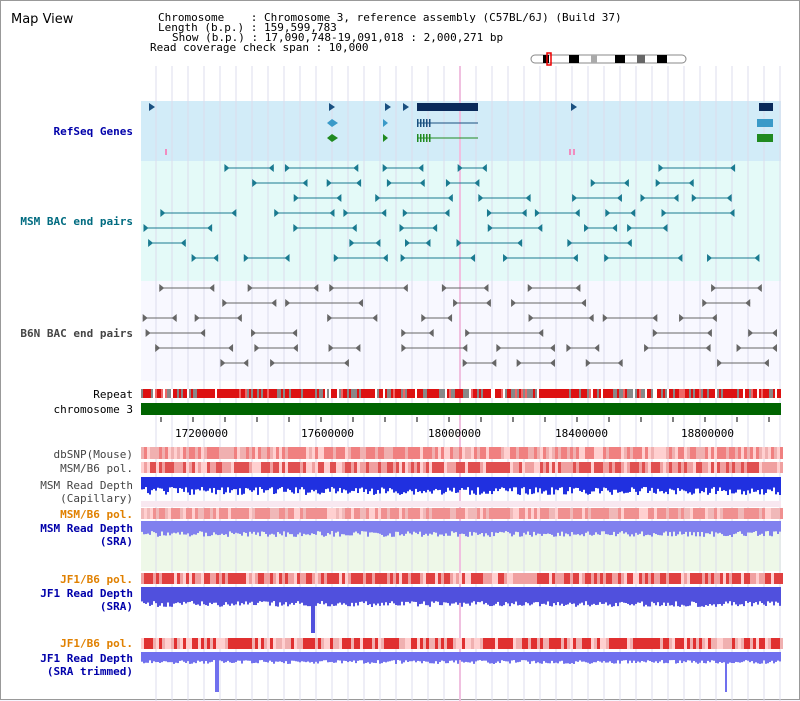  What do you see at coordinates (96, 498) in the screenshot?
I see `label-msm-depth-cap-2: (Capillary)` at bounding box center [96, 498].